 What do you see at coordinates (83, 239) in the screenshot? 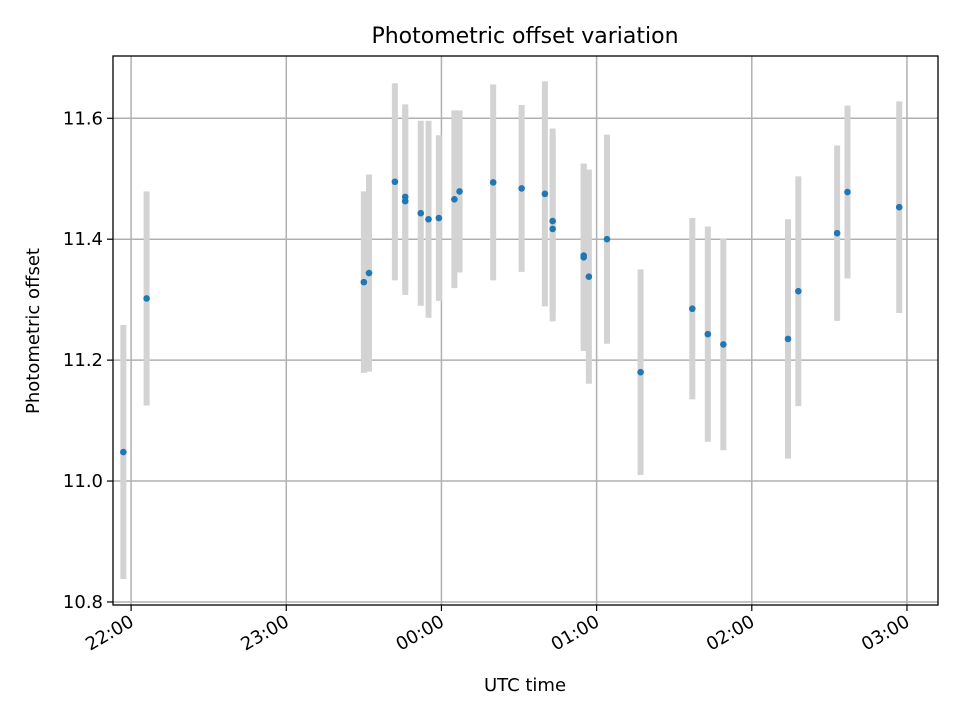
I see `y-tick-label: 11.4` at bounding box center [83, 239].